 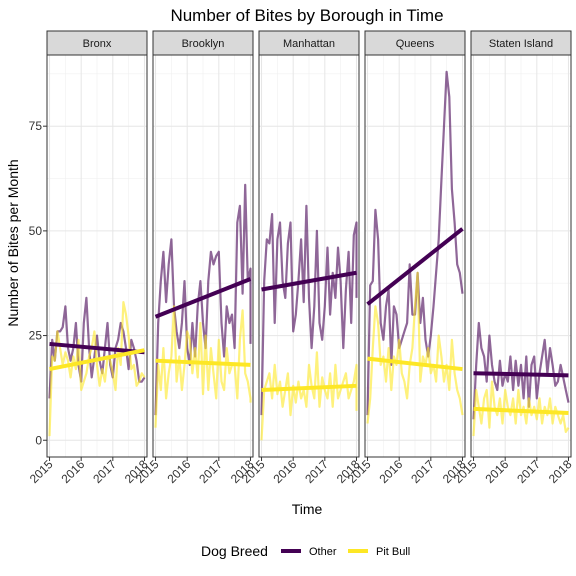 What do you see at coordinates (38, 283) in the screenshot?
I see `y-tick-labels: 0 25 50 75` at bounding box center [38, 283].